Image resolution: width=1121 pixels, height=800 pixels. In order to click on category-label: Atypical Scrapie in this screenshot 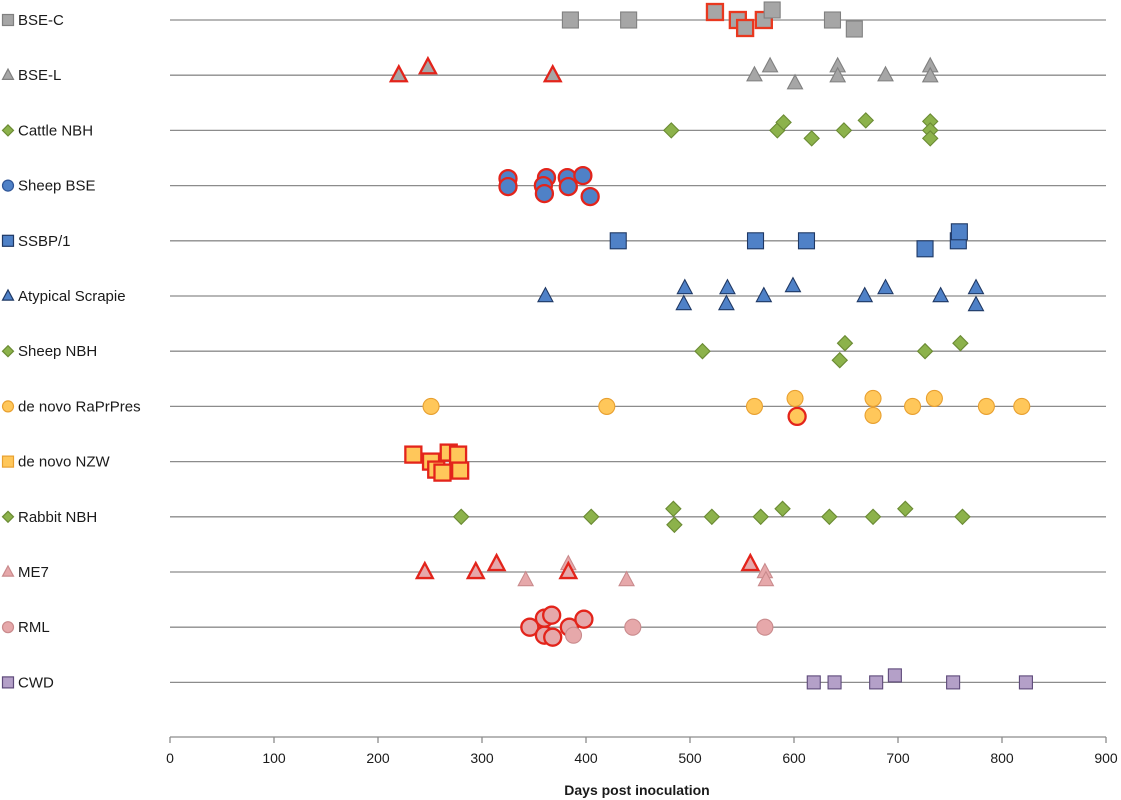, I will do `click(72, 296)`.